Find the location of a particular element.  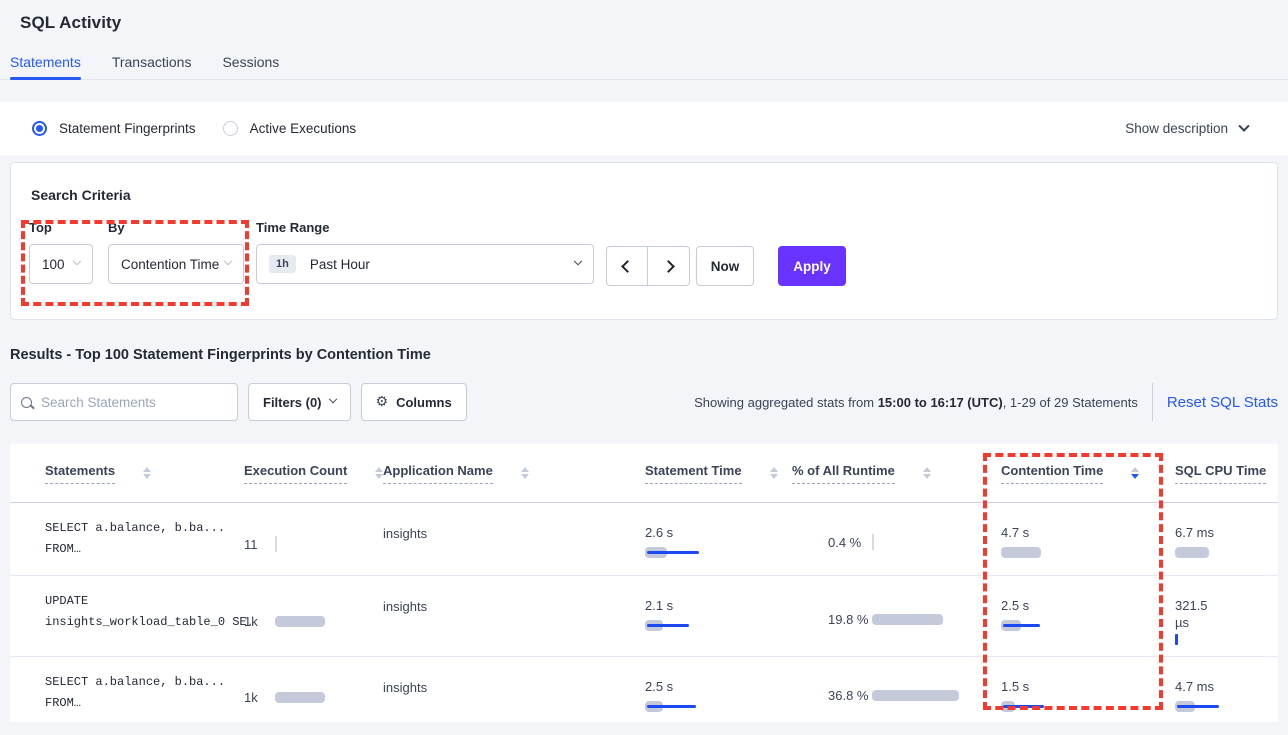

column-header-label: Contention Time is located at coordinates (1052, 473).